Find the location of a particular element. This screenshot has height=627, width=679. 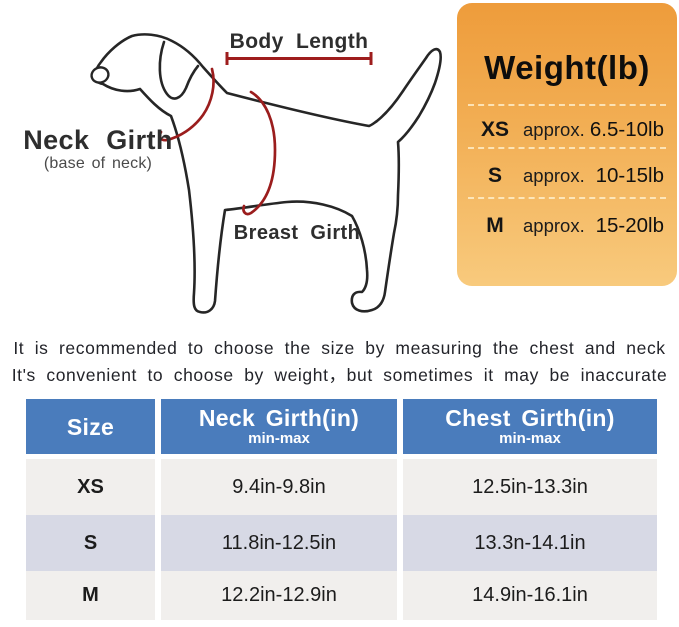

body-length-label: Body Length is located at coordinates (299, 41).